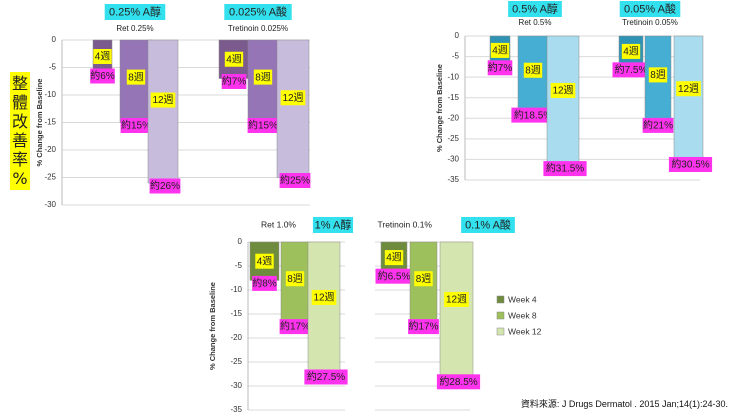 This screenshot has height=416, width=740. Describe the element at coordinates (136, 125) in the screenshot. I see `percent-change-label: 約15%` at that location.